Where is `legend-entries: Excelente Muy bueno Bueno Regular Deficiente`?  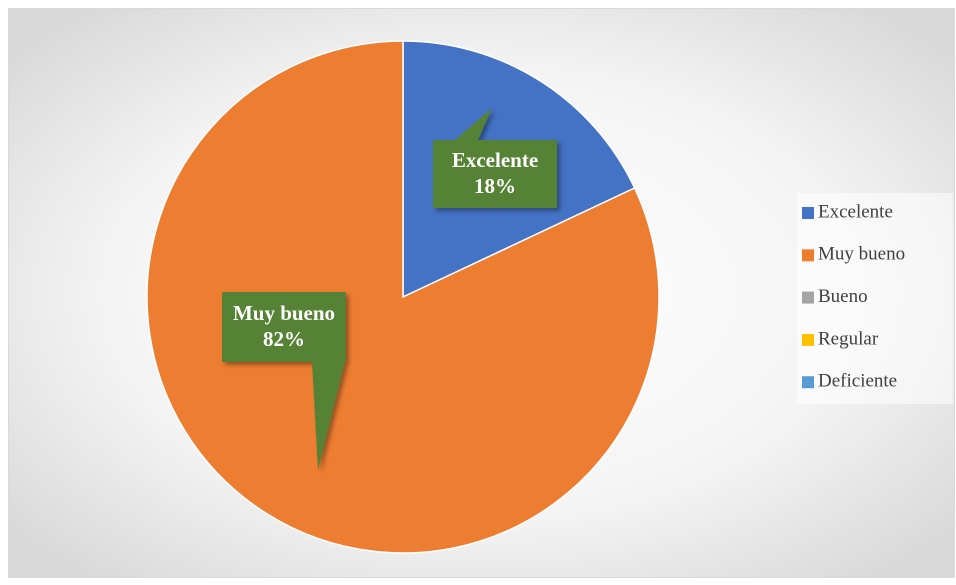 legend-entries: Excelente Muy bueno Bueno Regular Deficiente is located at coordinates (853, 296).